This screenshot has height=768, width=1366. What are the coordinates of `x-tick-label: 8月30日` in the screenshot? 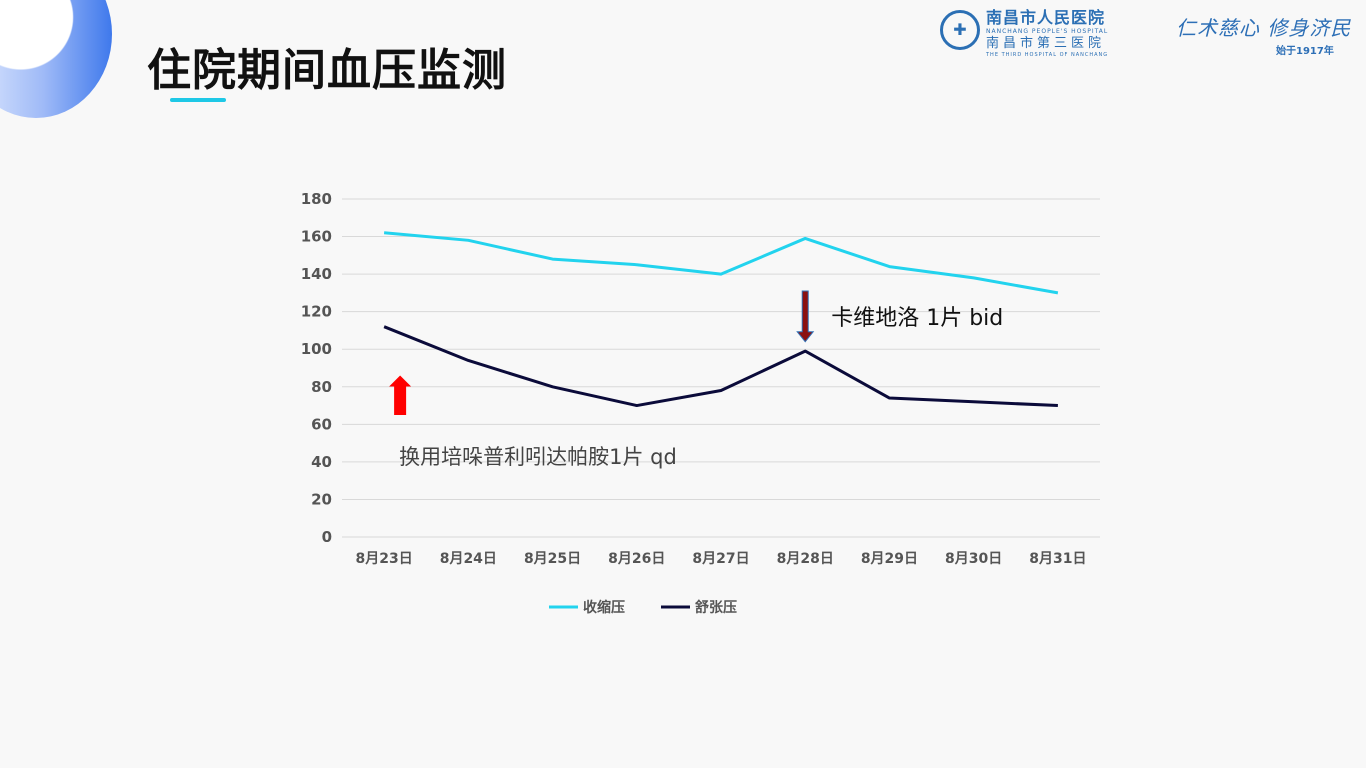 It's located at (973, 559).